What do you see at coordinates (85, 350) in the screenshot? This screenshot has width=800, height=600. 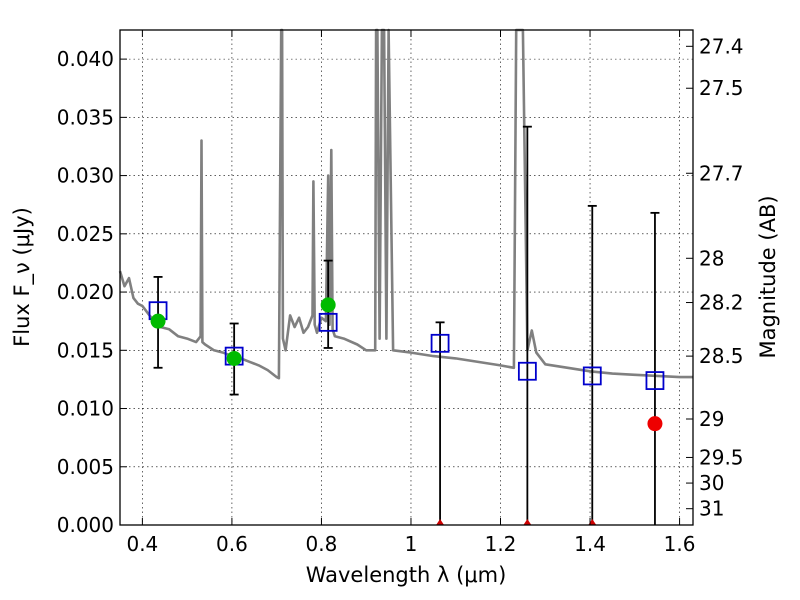 I see `y-tick-label: 0.015` at bounding box center [85, 350].